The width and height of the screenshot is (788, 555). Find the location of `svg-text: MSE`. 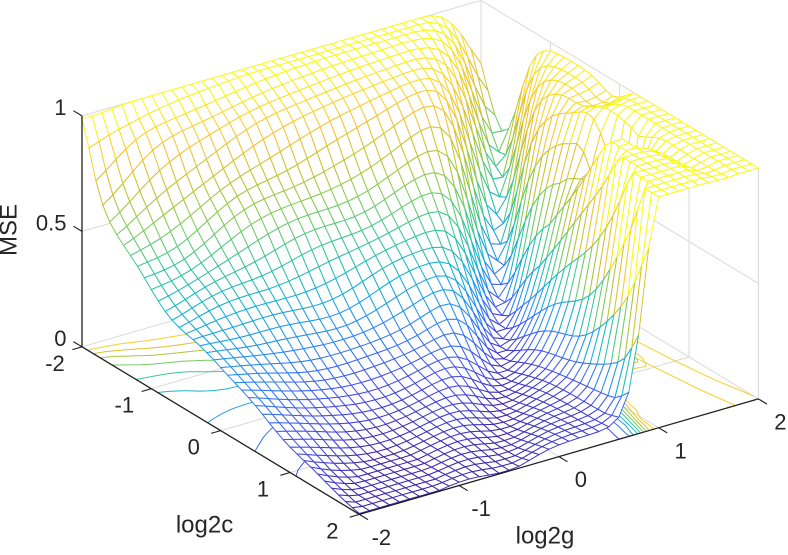

svg-text: MSE is located at coordinates (11, 230).